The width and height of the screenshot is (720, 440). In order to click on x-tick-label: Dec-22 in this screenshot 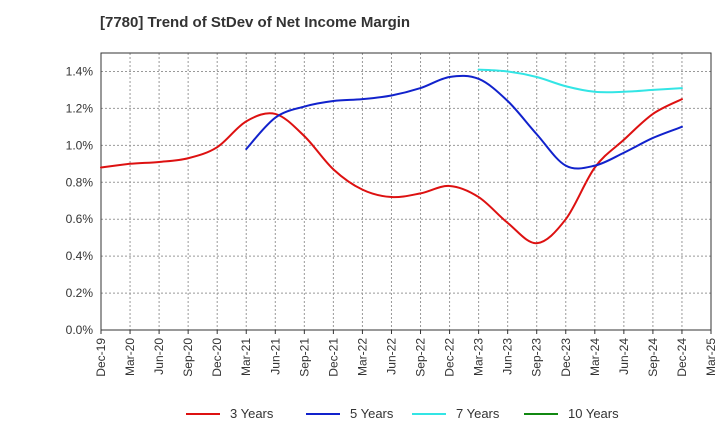, I will do `click(450, 357)`.